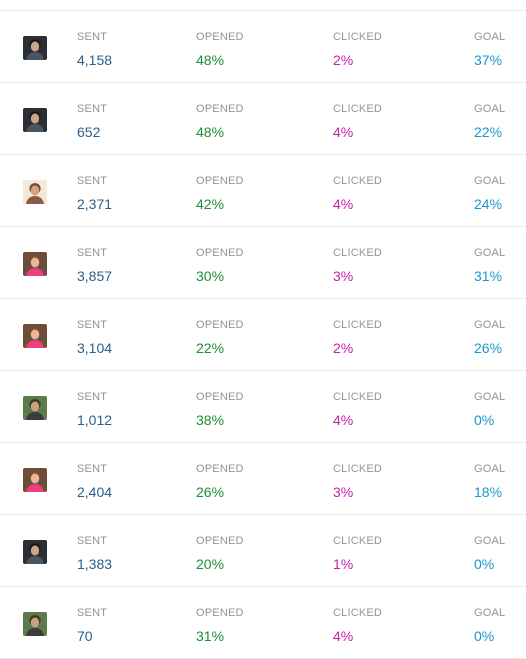 The height and width of the screenshot is (659, 526). Describe the element at coordinates (489, 194) in the screenshot. I see `goal-stat: GOAL 24%` at that location.